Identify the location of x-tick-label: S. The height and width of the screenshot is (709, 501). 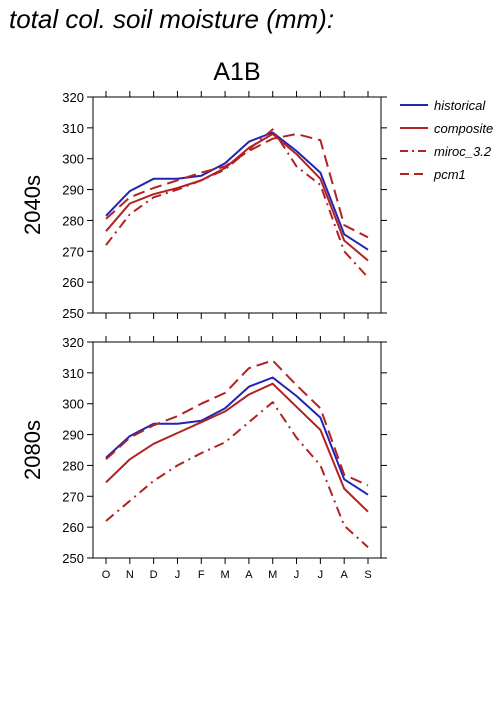
(367, 575).